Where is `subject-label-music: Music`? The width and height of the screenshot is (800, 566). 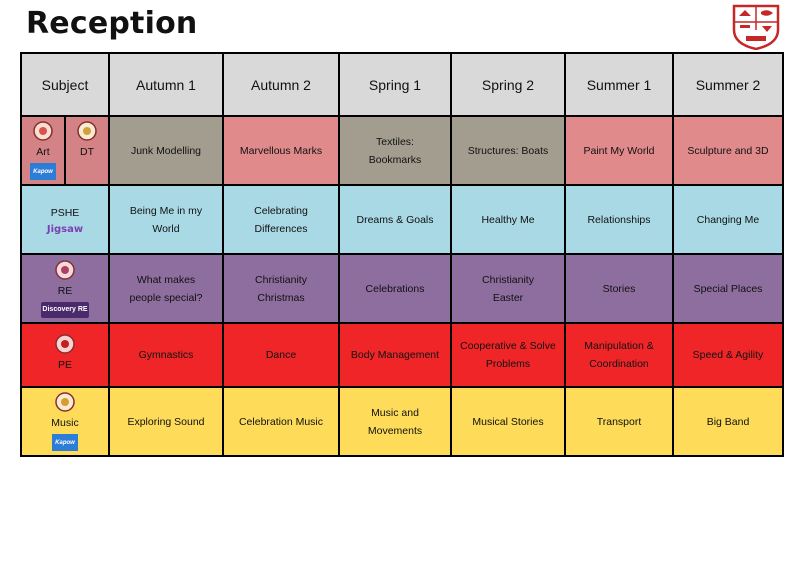
subject-label-music: Music is located at coordinates (65, 423).